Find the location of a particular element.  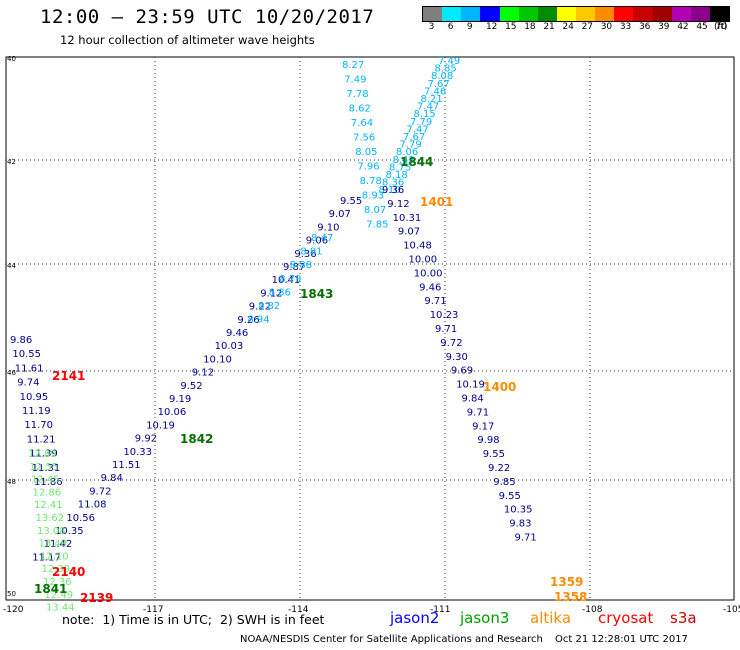

pass-number-label: 1844 is located at coordinates (416, 162).